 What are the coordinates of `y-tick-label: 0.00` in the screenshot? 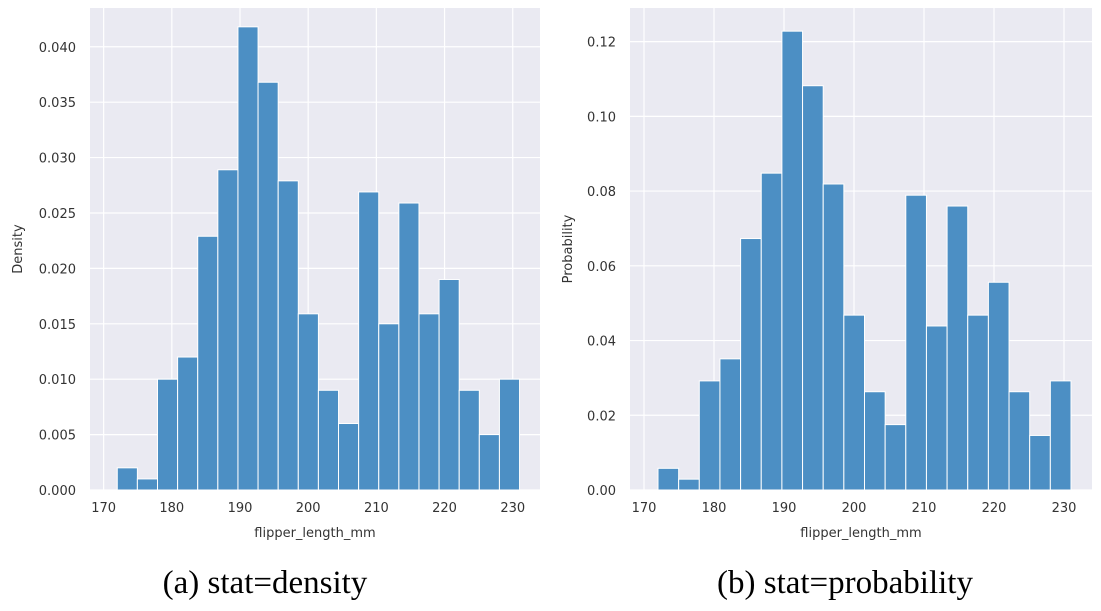 It's located at (601, 491).